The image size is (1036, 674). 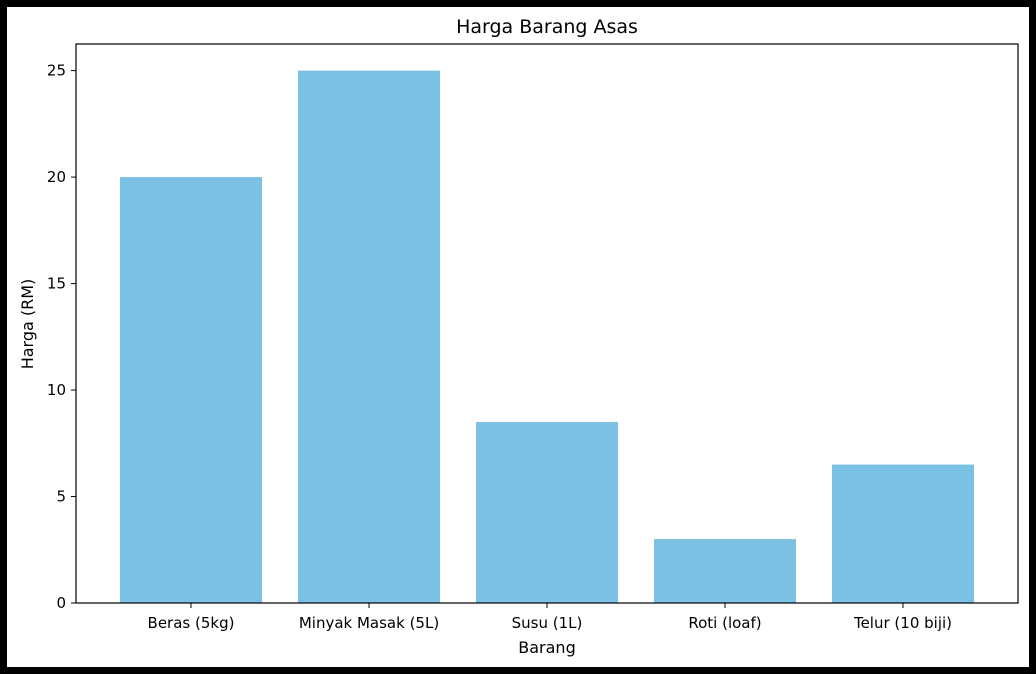 I want to click on x-tick-label: Beras (5kg), so click(x=191, y=623).